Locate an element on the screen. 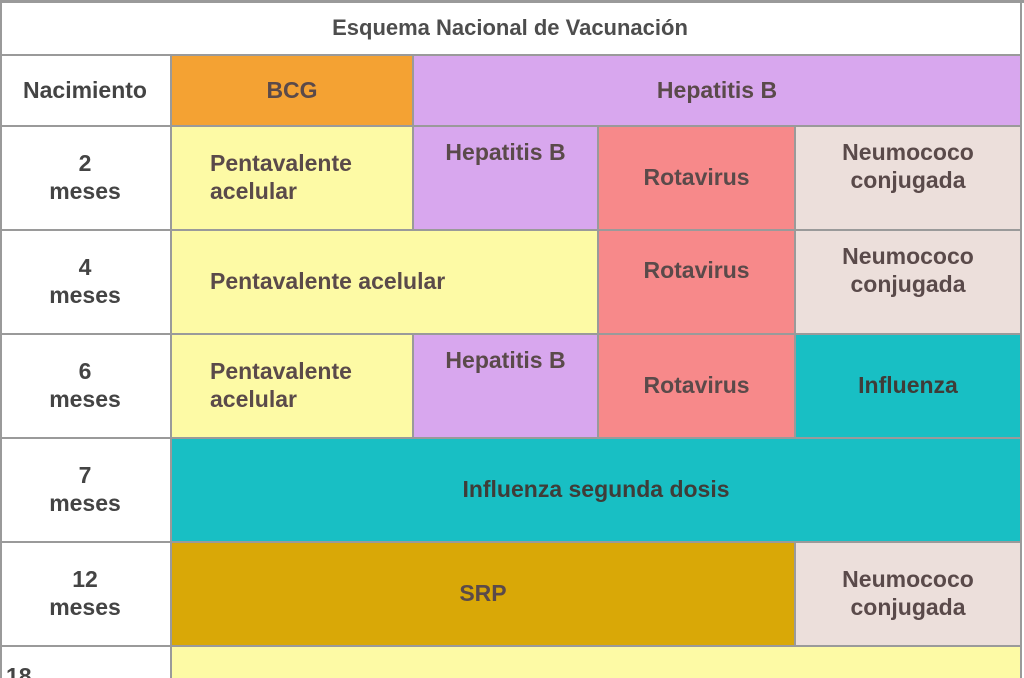 The image size is (1024, 678). vaccine-cell-influenza: Influenza is located at coordinates (909, 387).